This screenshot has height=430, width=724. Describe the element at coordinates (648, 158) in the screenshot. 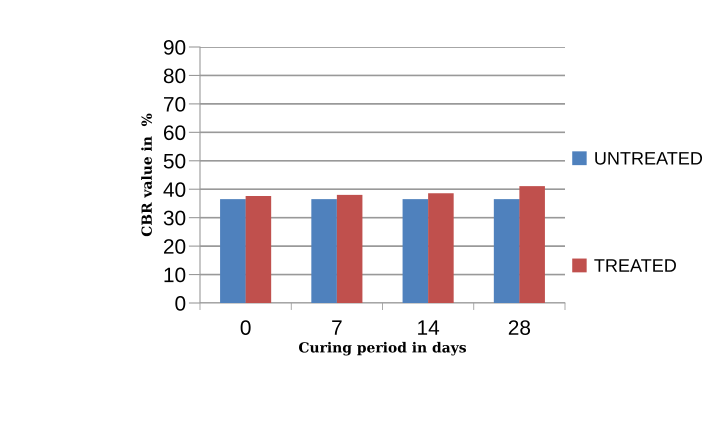

I see `legend-label: UNTREATED` at that location.